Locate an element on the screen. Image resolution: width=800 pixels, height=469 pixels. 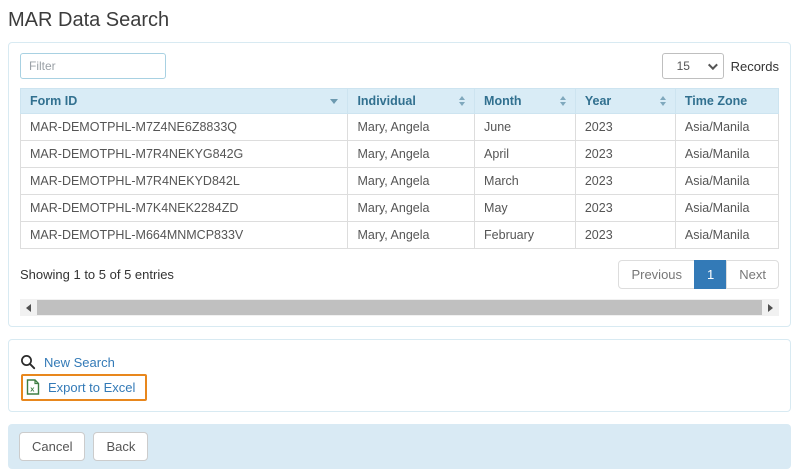
back-button: Back is located at coordinates (121, 446).